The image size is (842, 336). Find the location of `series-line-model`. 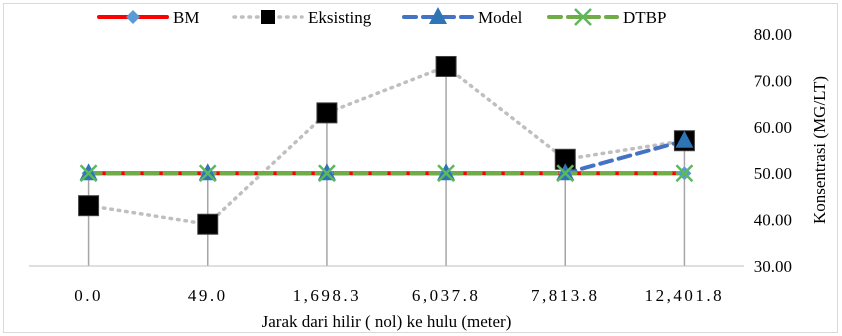

series-line-model is located at coordinates (386, 157).